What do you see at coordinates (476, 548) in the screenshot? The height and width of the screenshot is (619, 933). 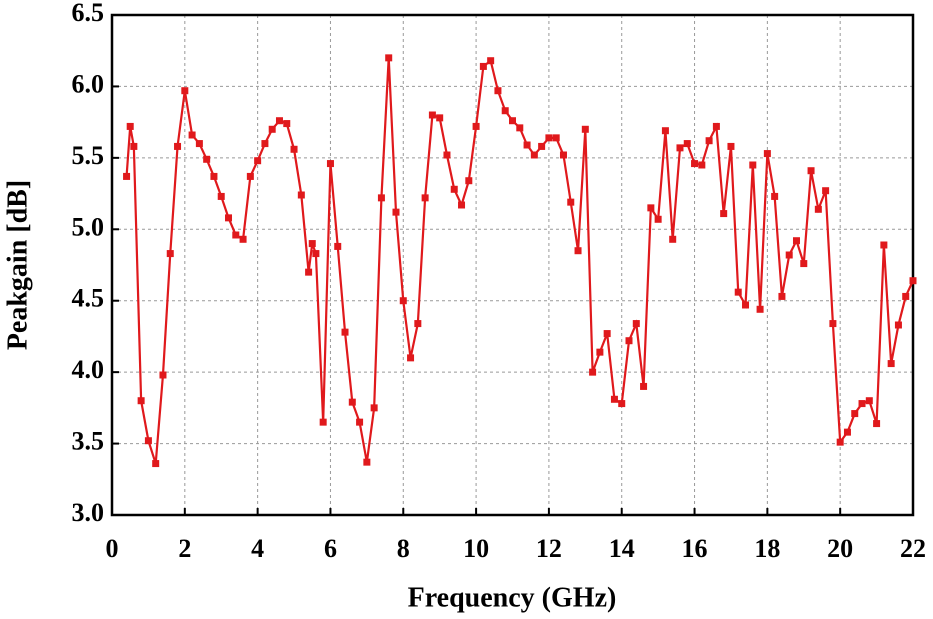 I see `x-tick-label: 10` at bounding box center [476, 548].